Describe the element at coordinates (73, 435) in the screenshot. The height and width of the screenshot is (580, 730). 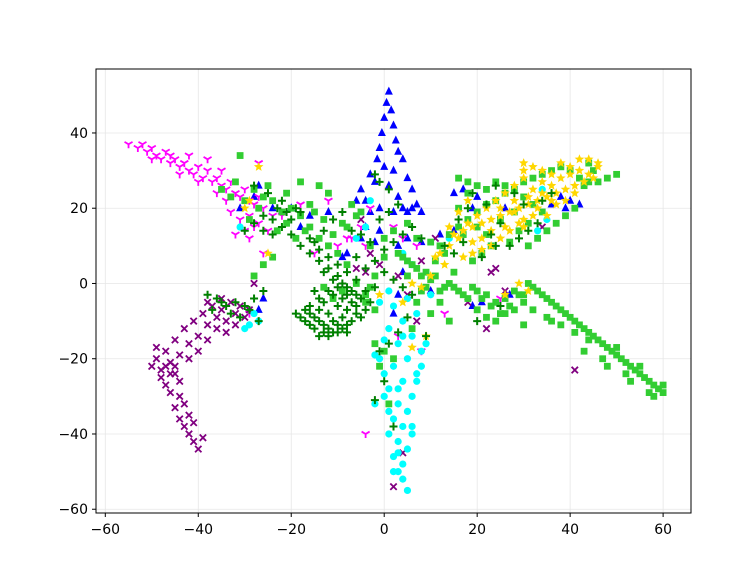
I see `y-tick-label: −40` at that location.